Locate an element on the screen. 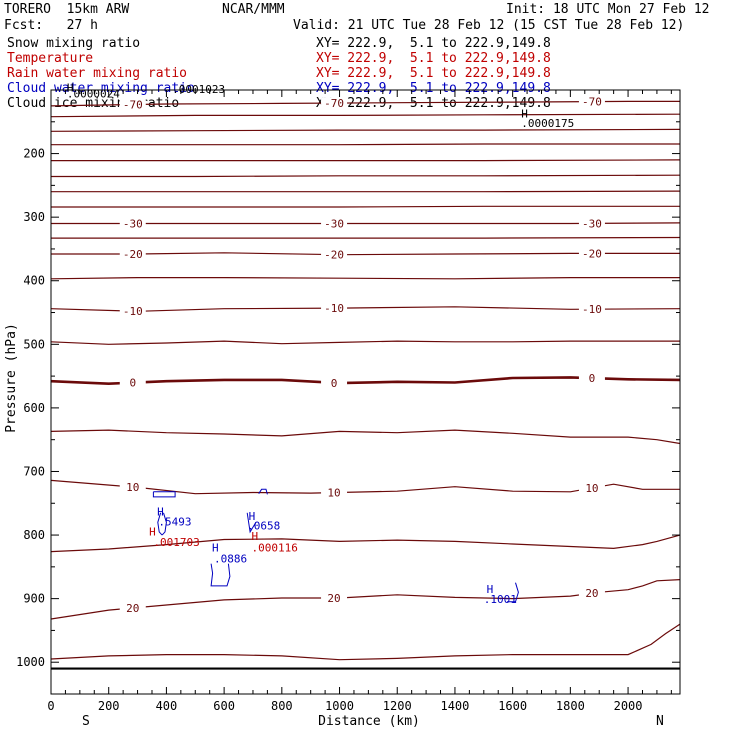  y-tick-label: 1000 is located at coordinates (30, 662).